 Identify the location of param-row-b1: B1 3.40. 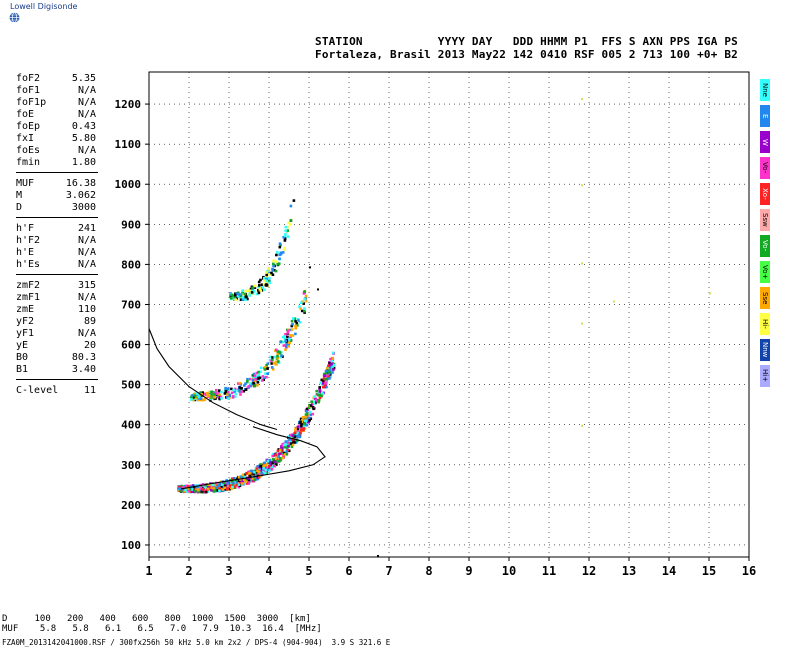
(56, 370).